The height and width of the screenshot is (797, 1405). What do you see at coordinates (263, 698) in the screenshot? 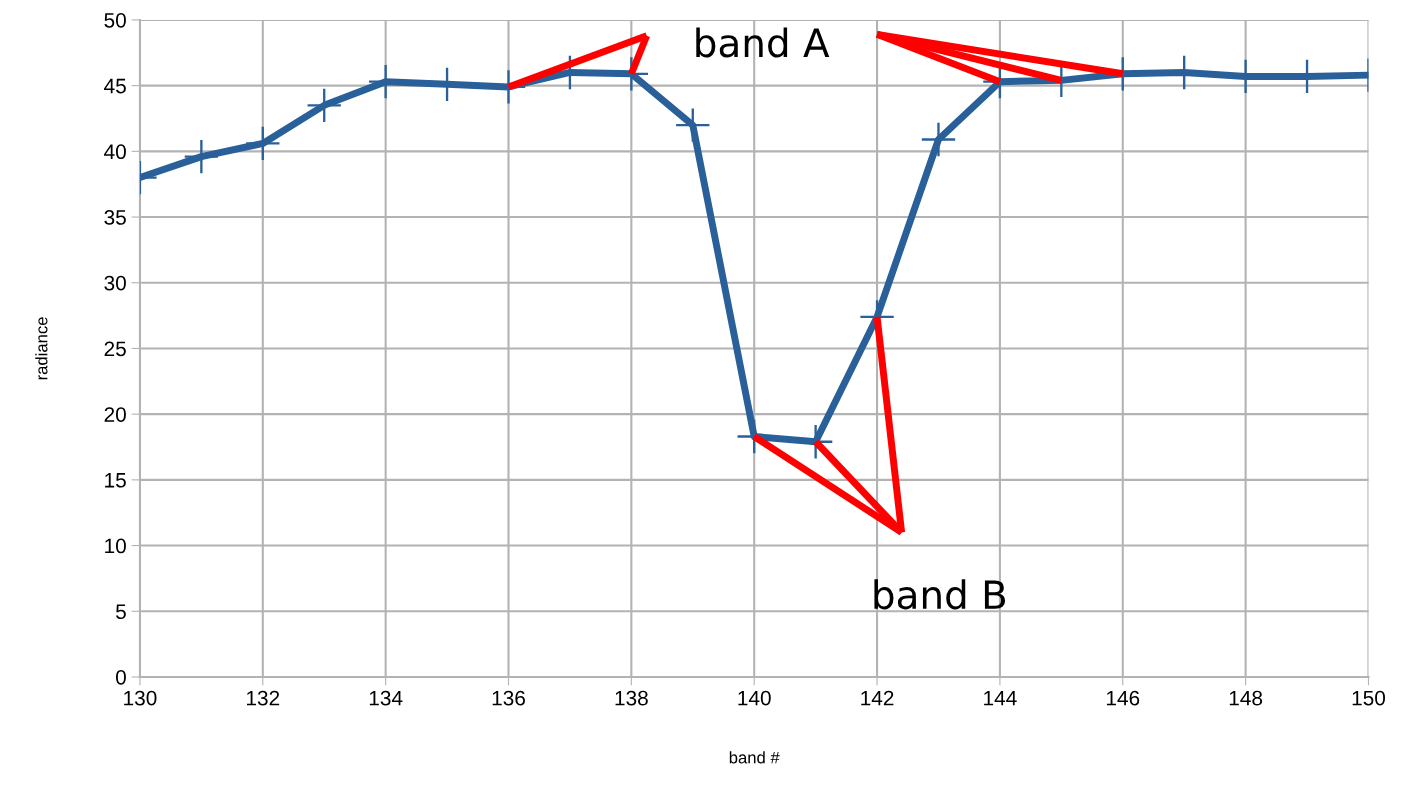
I see `x-tick-label: 132` at bounding box center [263, 698].